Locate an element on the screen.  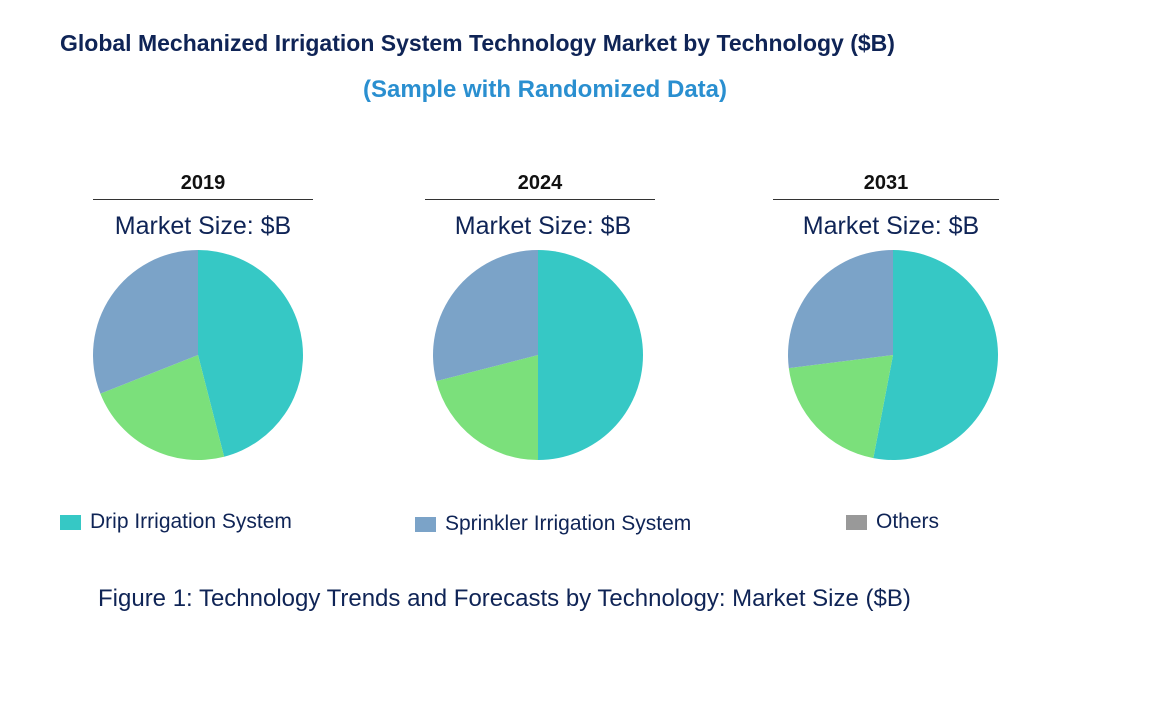
legend-item-others: Others is located at coordinates (892, 522).